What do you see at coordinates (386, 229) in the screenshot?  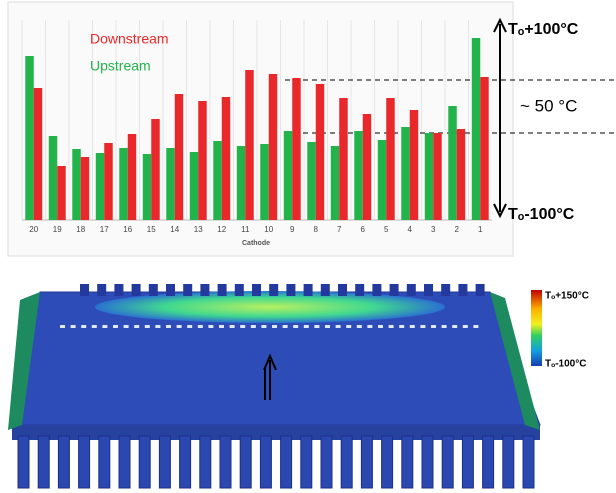 I see `x-tick-label: 5` at bounding box center [386, 229].